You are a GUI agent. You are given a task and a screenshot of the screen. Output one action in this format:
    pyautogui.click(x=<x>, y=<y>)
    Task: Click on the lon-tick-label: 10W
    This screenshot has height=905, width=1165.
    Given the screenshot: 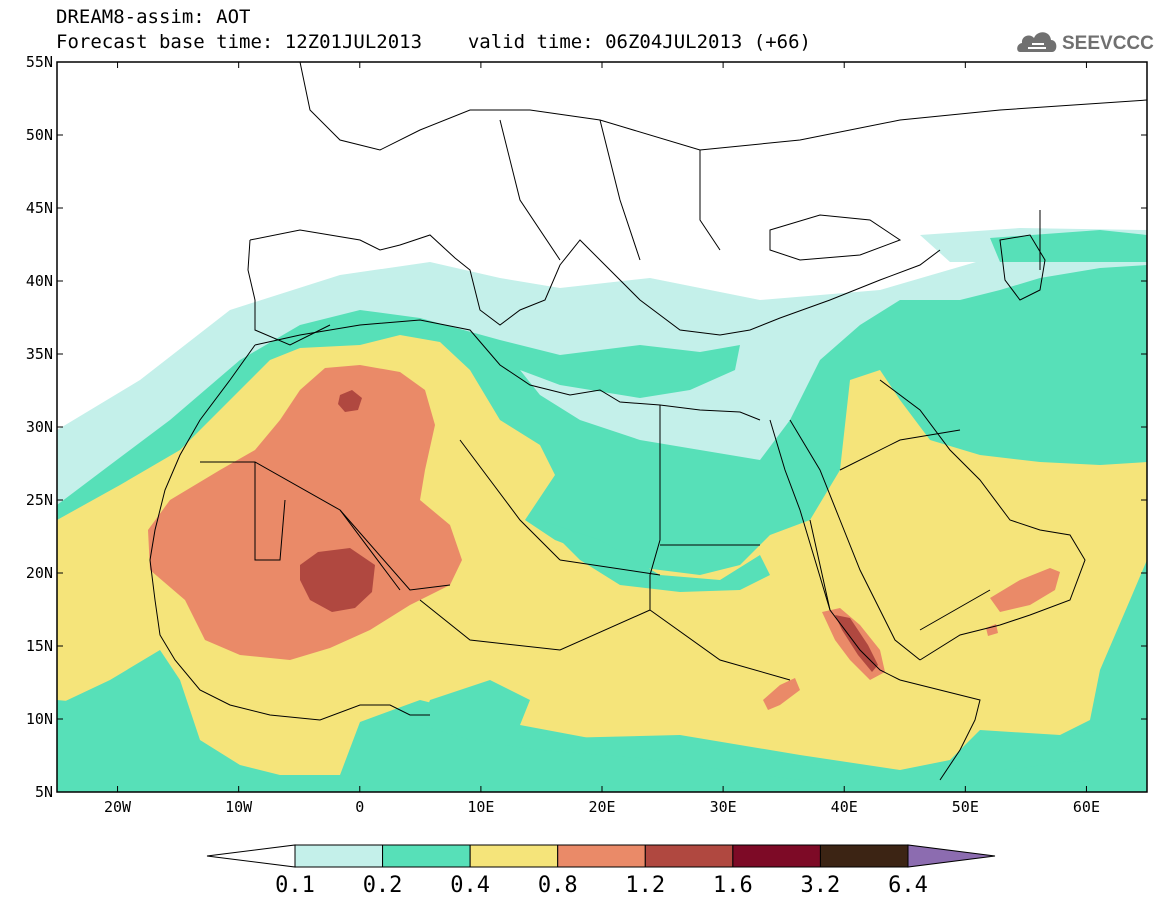 What is the action you would take?
    pyautogui.click(x=239, y=807)
    